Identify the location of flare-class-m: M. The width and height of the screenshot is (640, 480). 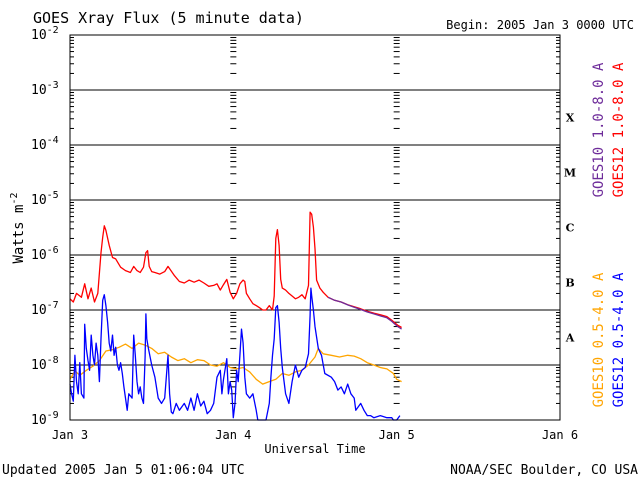
(570, 173).